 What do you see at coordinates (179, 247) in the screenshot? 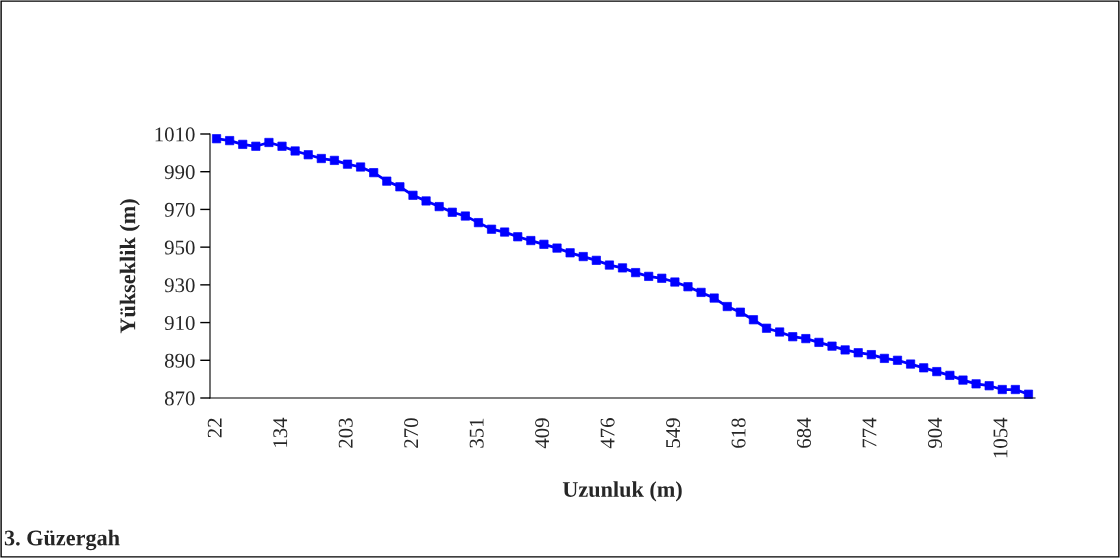
I see `y-tick-label: 950` at bounding box center [179, 247].